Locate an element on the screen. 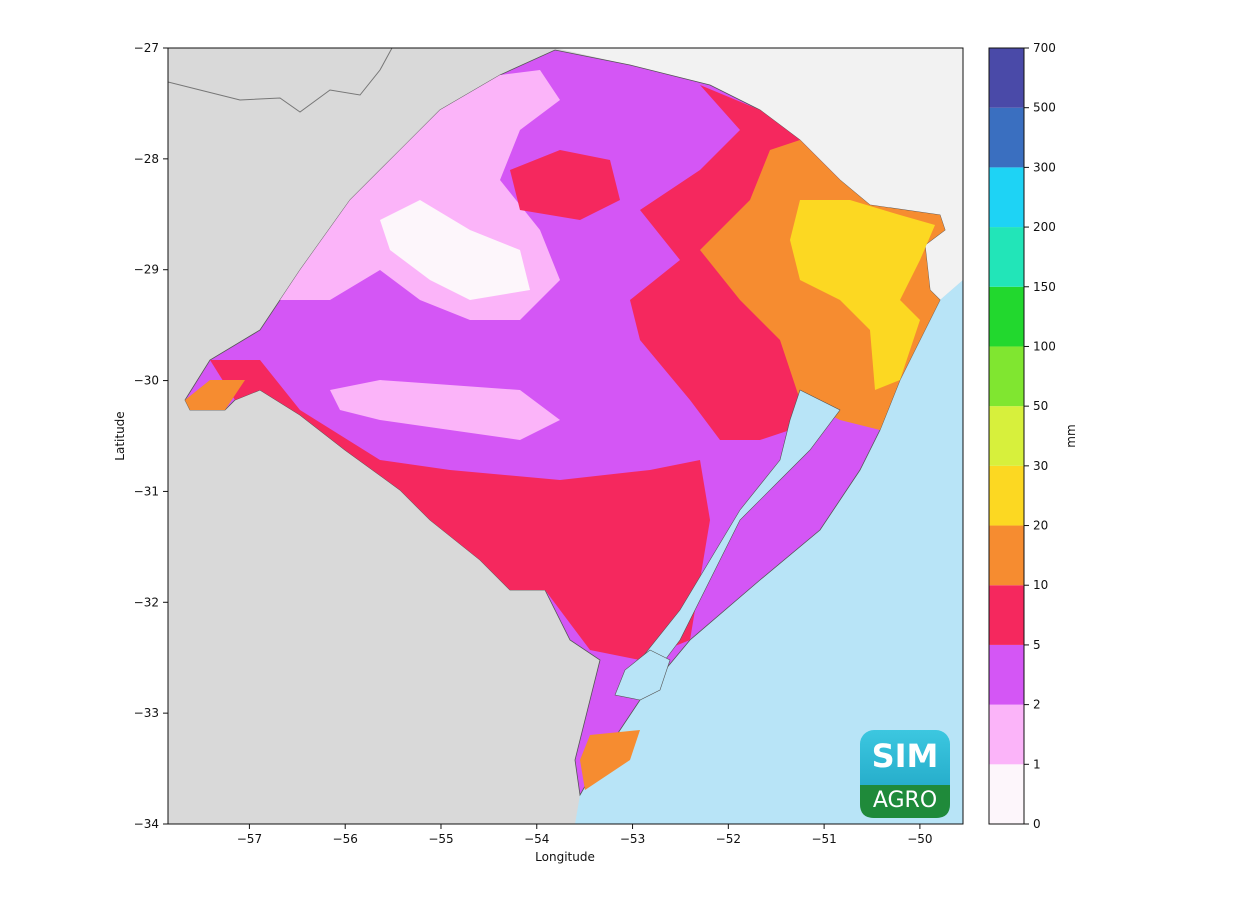  x-tick-label: −50 is located at coordinates (919, 839).